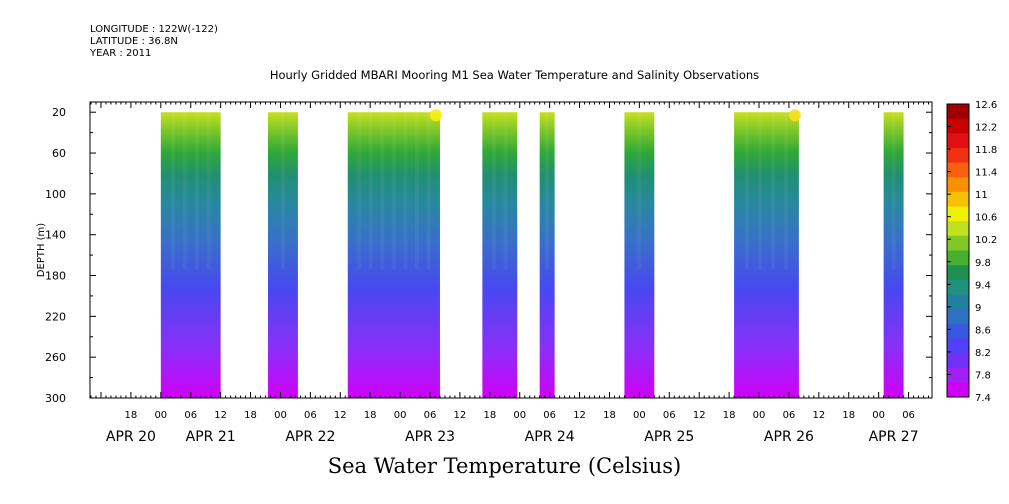 The width and height of the screenshot is (1009, 504). What do you see at coordinates (983, 375) in the screenshot?
I see `legend-label: 7.8` at bounding box center [983, 375].